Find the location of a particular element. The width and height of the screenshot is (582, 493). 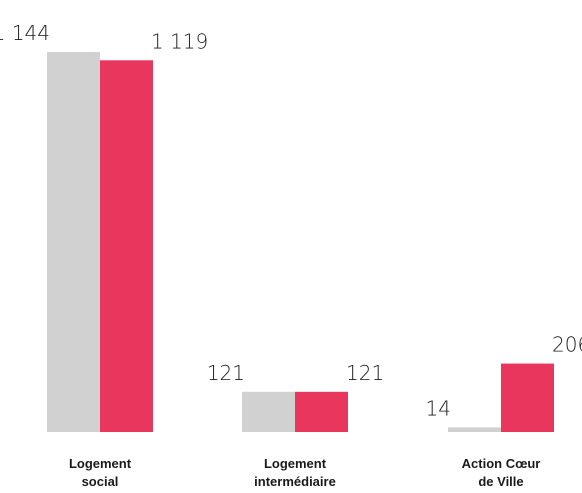

value-label: 14 is located at coordinates (438, 408).